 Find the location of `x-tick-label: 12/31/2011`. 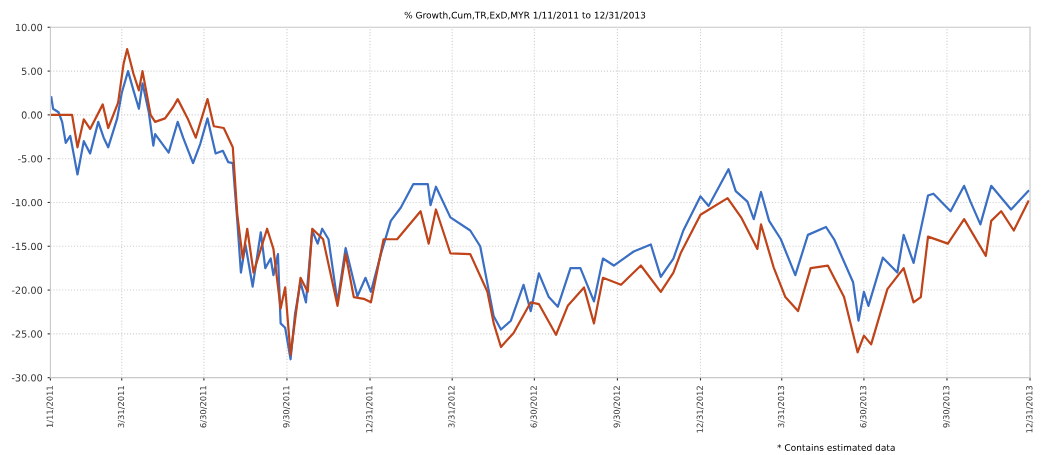

x-tick-label: 12/31/2011 is located at coordinates (370, 409).